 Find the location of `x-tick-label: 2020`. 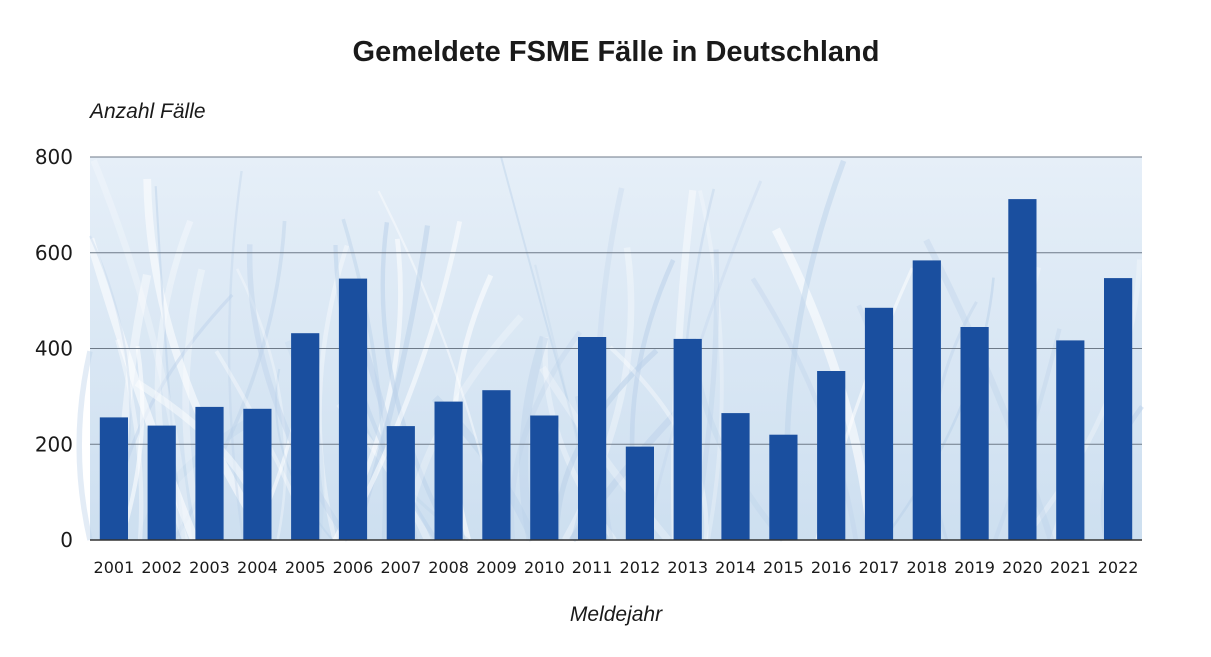

x-tick-label: 2020 is located at coordinates (1022, 567).